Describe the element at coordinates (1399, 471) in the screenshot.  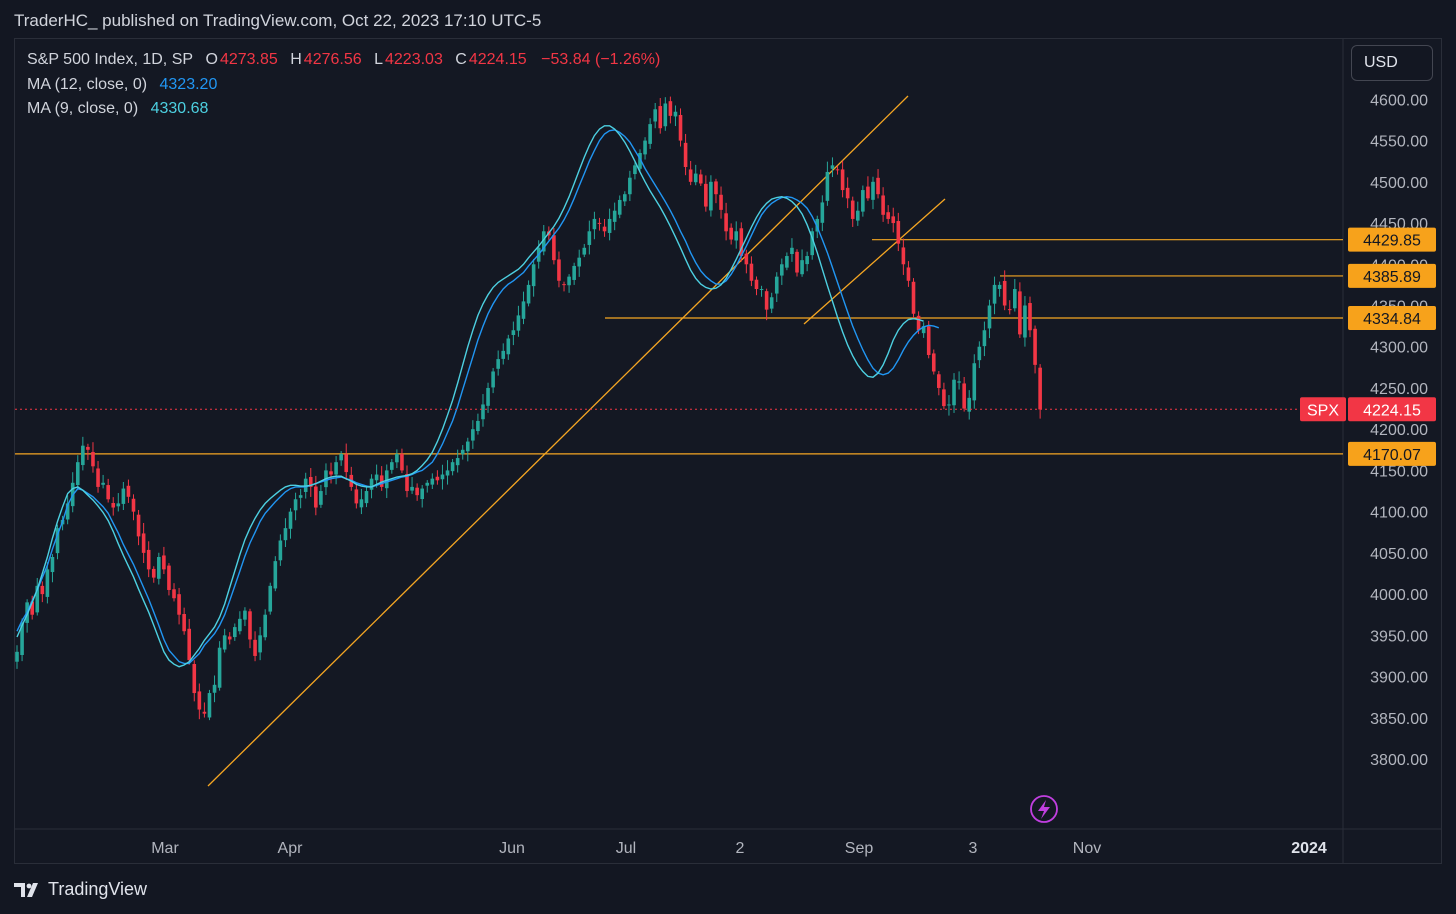
I see `price-axis-label: 4150.00` at that location.